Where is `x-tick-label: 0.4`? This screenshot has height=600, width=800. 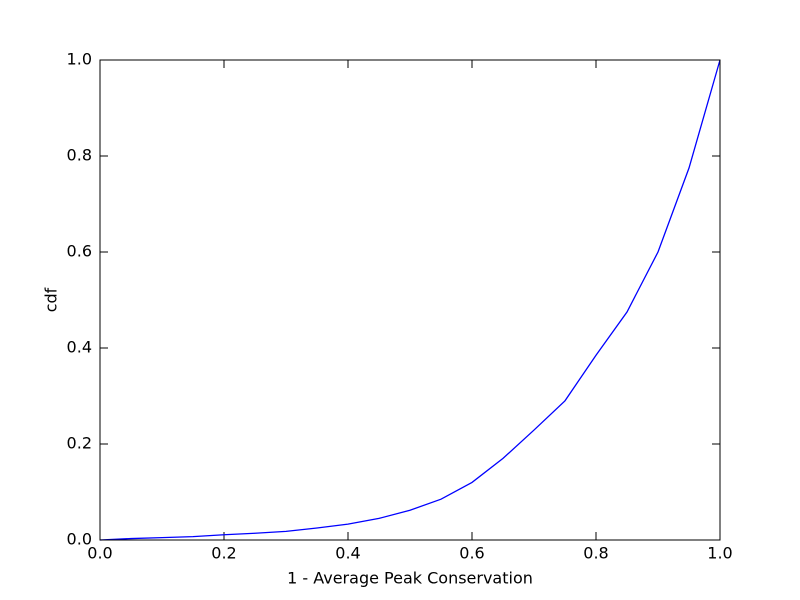 x-tick-label: 0.4 is located at coordinates (347, 553).